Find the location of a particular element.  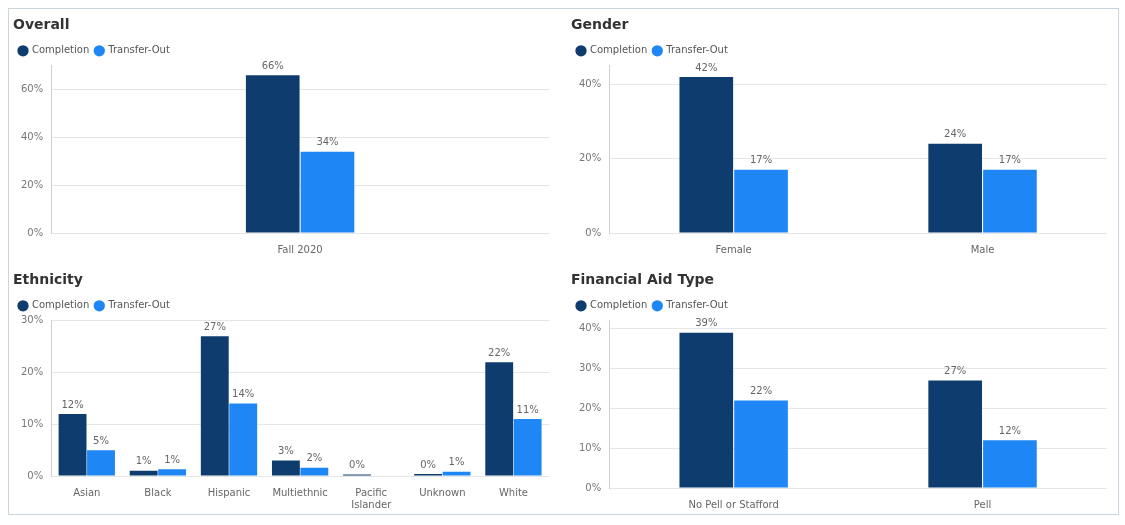

x-tick-label: Unknown is located at coordinates (442, 492).